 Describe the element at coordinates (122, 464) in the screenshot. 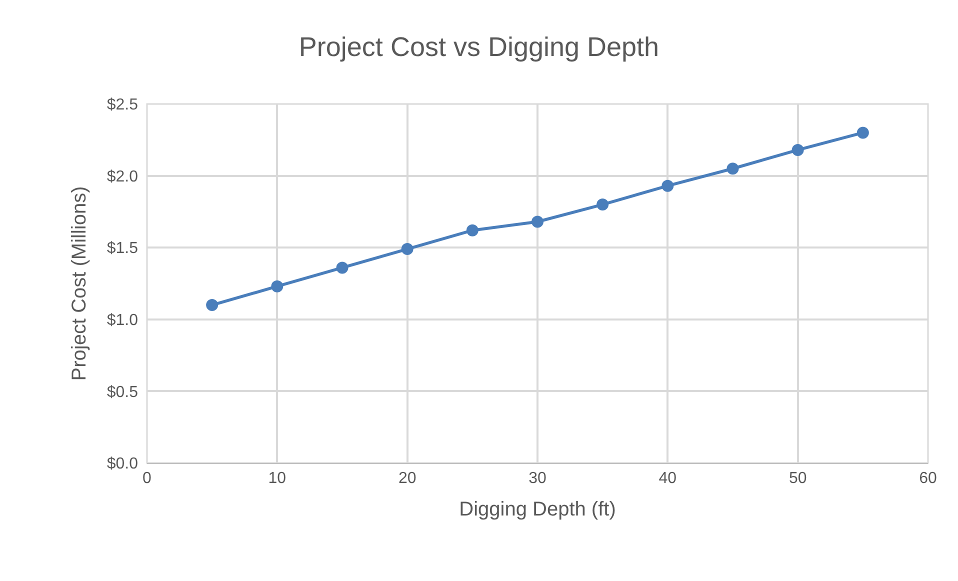

I see `y-tick-label: $0.0` at that location.